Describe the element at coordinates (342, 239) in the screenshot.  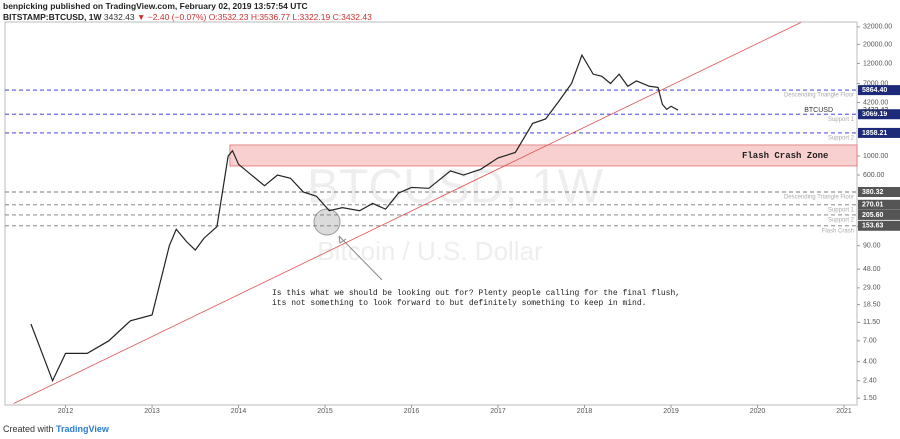
I see `arrow-head` at that location.